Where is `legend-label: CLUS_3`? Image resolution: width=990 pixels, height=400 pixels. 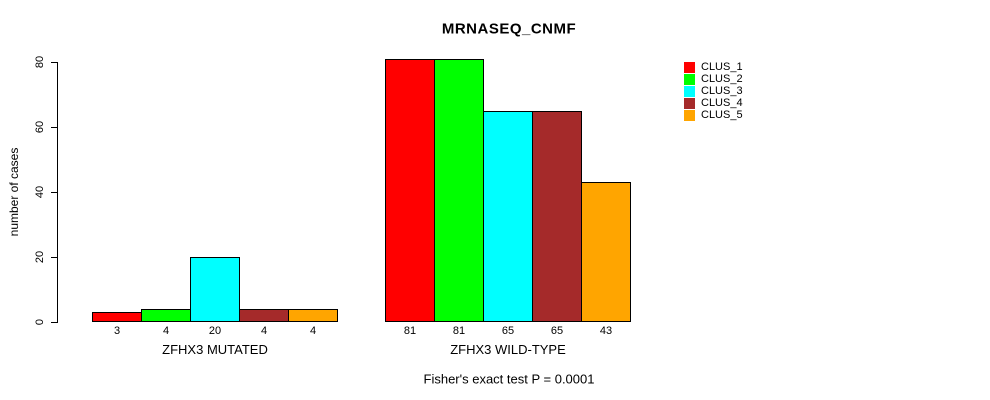
legend-label: CLUS_3 is located at coordinates (722, 91).